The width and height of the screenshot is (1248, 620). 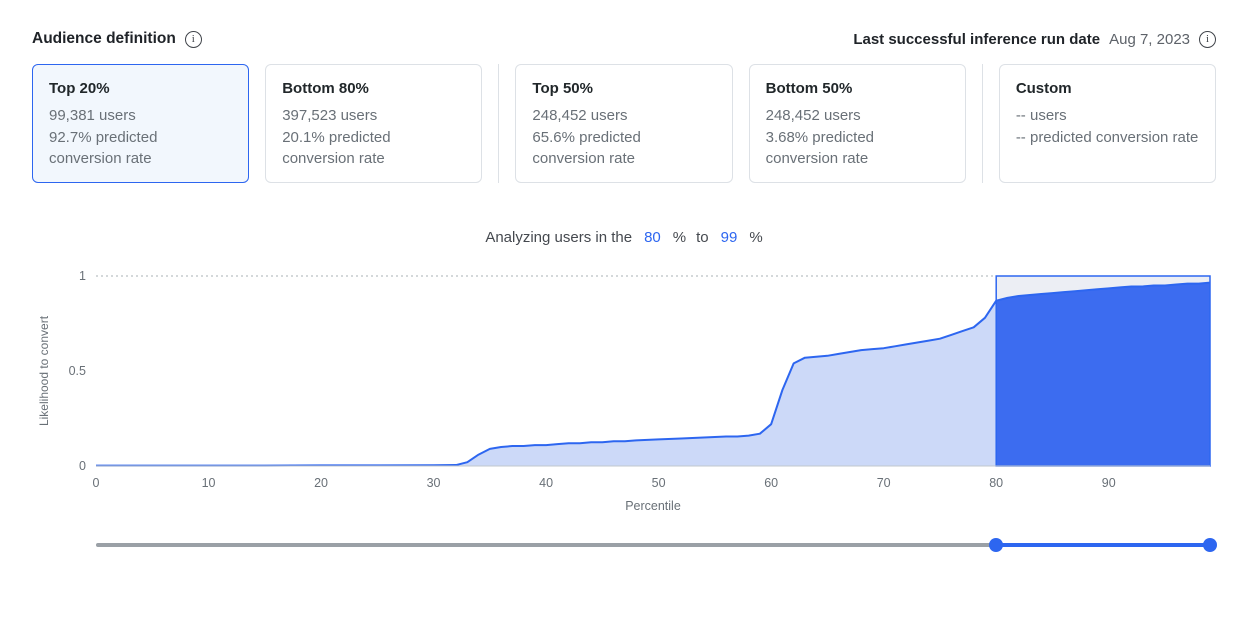 I want to click on svg-text: Likelihood to convert, so click(x=44, y=370).